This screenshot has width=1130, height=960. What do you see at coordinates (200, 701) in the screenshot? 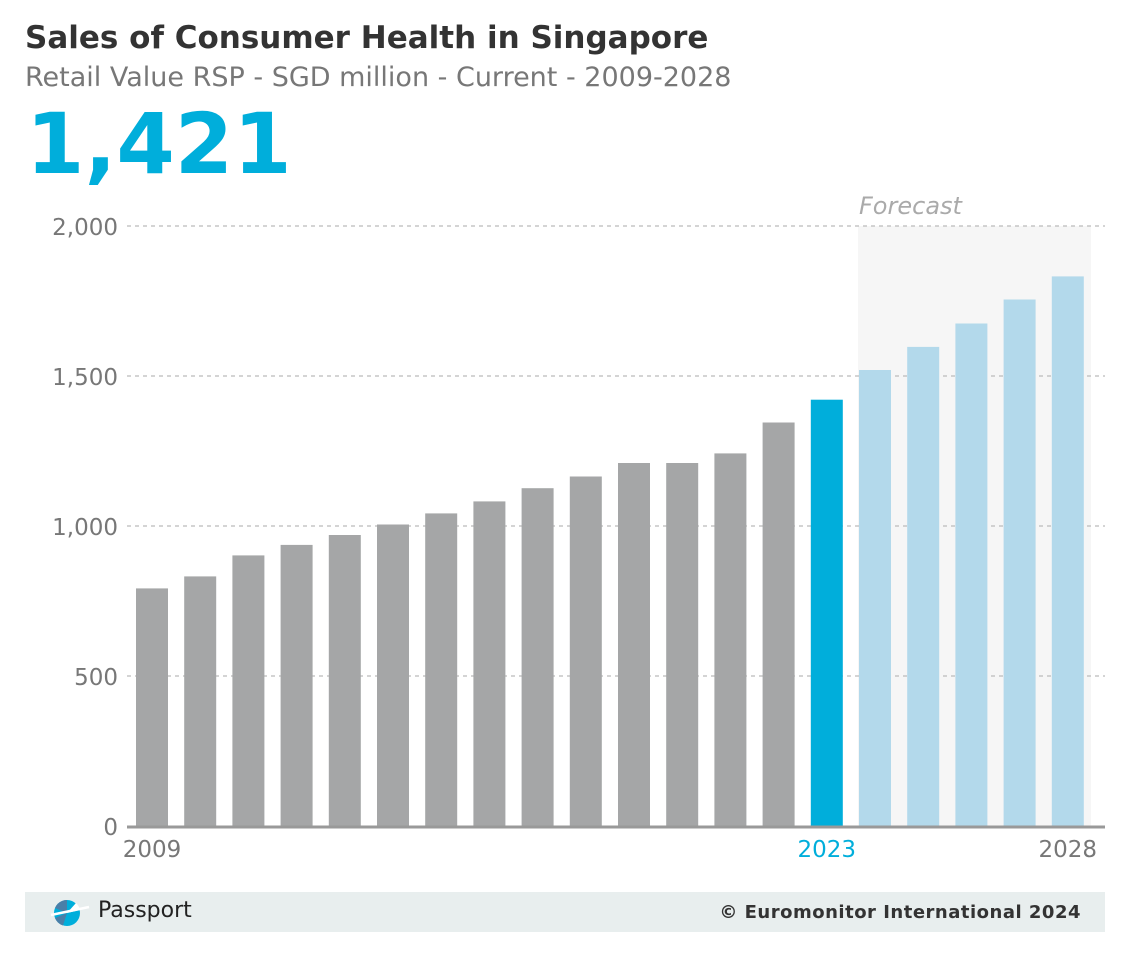
I see `bar-2010` at bounding box center [200, 701].